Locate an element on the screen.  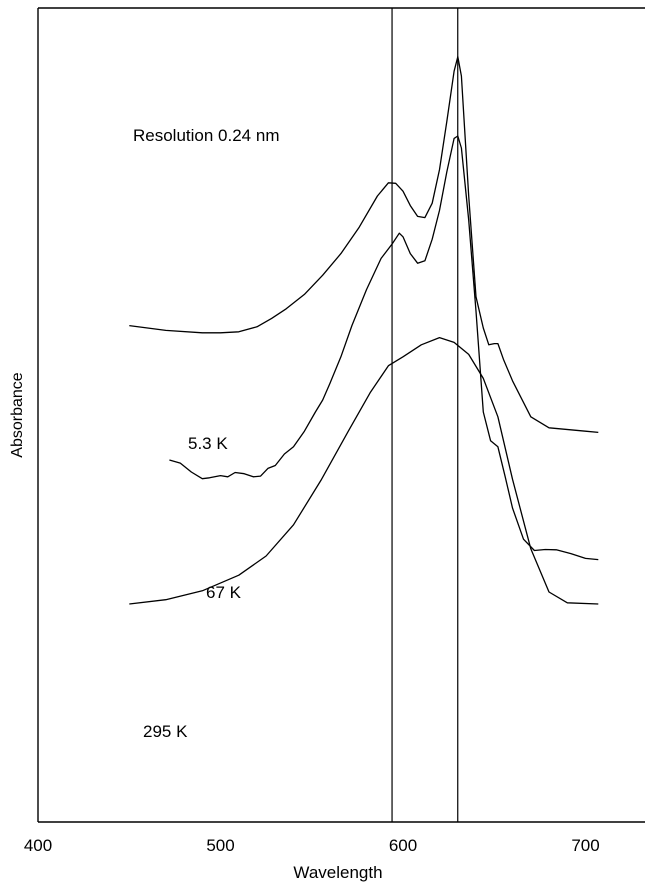
x-tick-label: 700 is located at coordinates (585, 845).